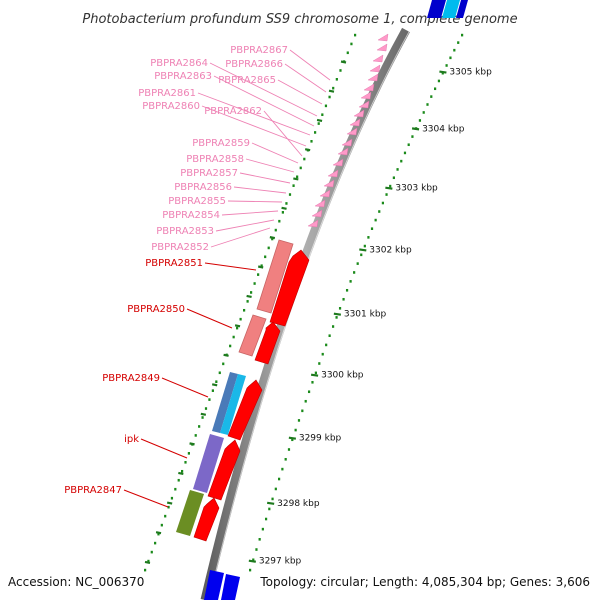 The image size is (600, 600). I want to click on gene-ppbra2849-arrow, so click(245, 410).